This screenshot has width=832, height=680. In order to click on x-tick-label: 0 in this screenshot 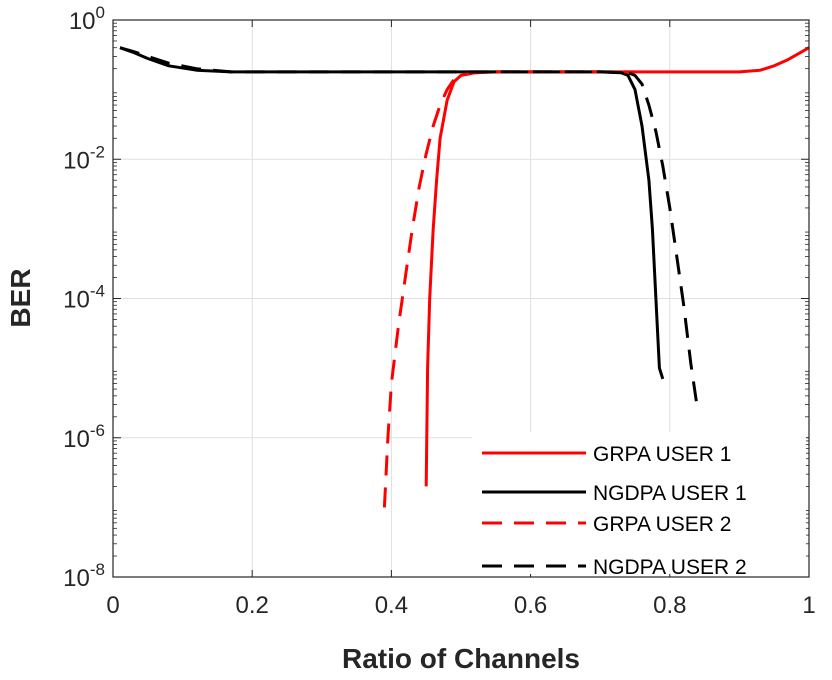, I will do `click(112, 605)`.